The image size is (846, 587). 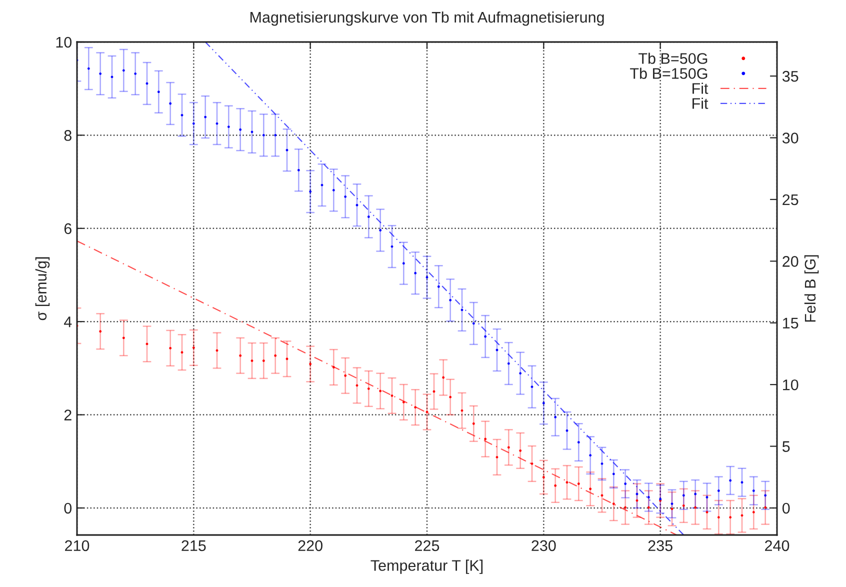 I want to click on y-tick-label: 2, so click(x=68, y=415).